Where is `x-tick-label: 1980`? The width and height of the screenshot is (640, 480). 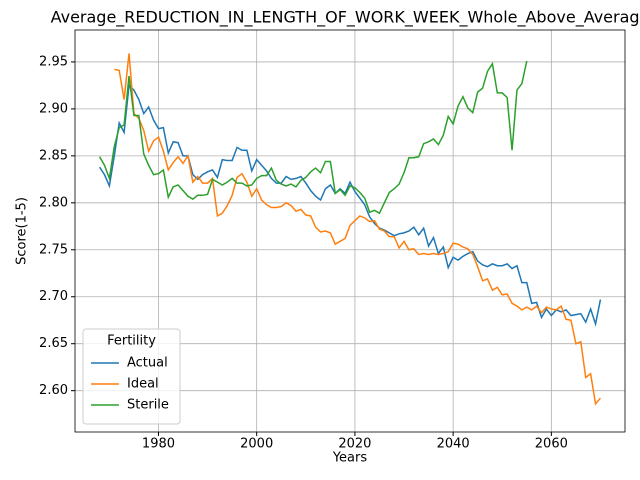
x-tick-label: 1980 is located at coordinates (158, 444).